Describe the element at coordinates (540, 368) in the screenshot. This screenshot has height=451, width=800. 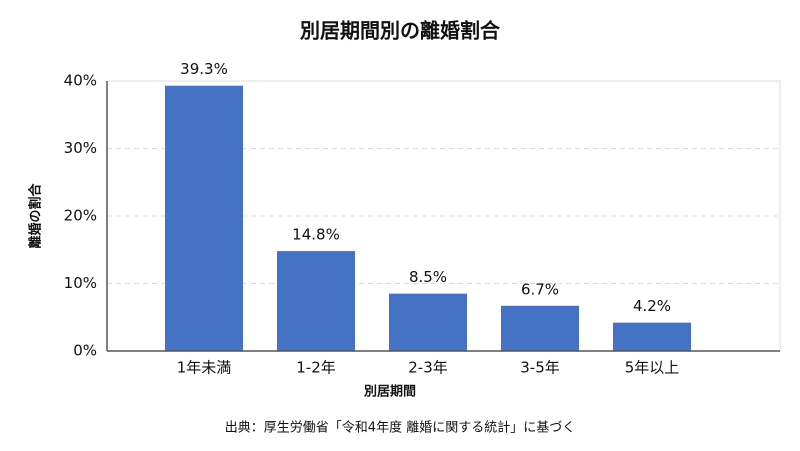
I see `x-tick-label: 3-5年` at that location.